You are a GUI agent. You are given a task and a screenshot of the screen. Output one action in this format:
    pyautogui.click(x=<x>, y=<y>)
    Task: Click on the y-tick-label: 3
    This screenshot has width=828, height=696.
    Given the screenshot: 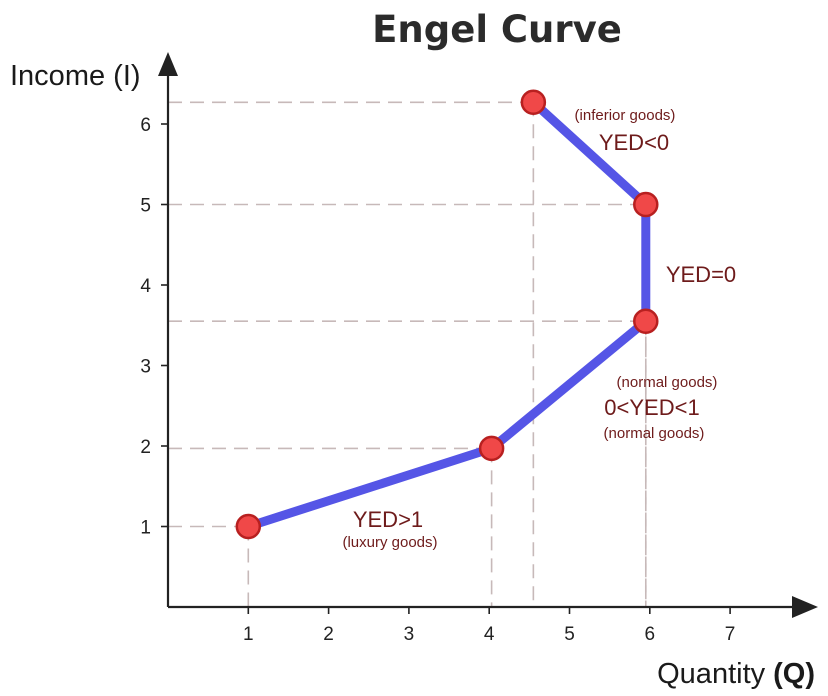 What is the action you would take?
    pyautogui.click(x=145, y=367)
    